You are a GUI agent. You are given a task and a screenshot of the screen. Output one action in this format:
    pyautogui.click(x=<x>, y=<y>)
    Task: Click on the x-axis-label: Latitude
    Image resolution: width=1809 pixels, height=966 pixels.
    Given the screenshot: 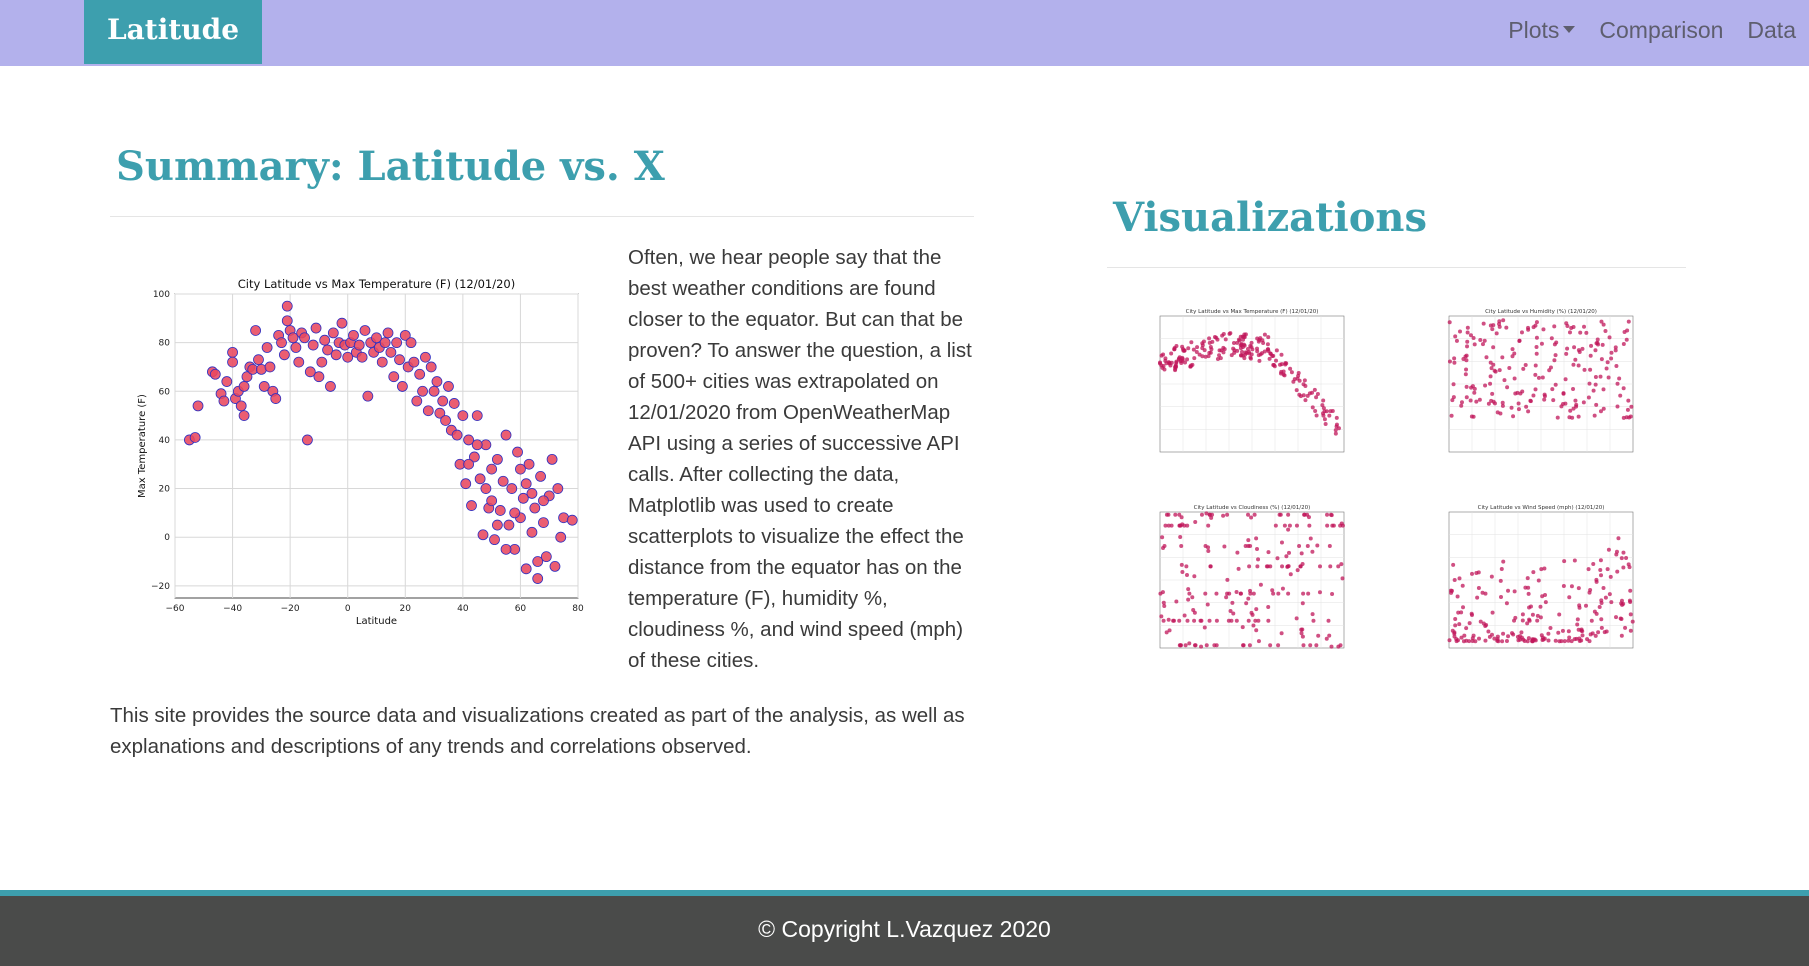 What is the action you would take?
    pyautogui.click(x=376, y=621)
    